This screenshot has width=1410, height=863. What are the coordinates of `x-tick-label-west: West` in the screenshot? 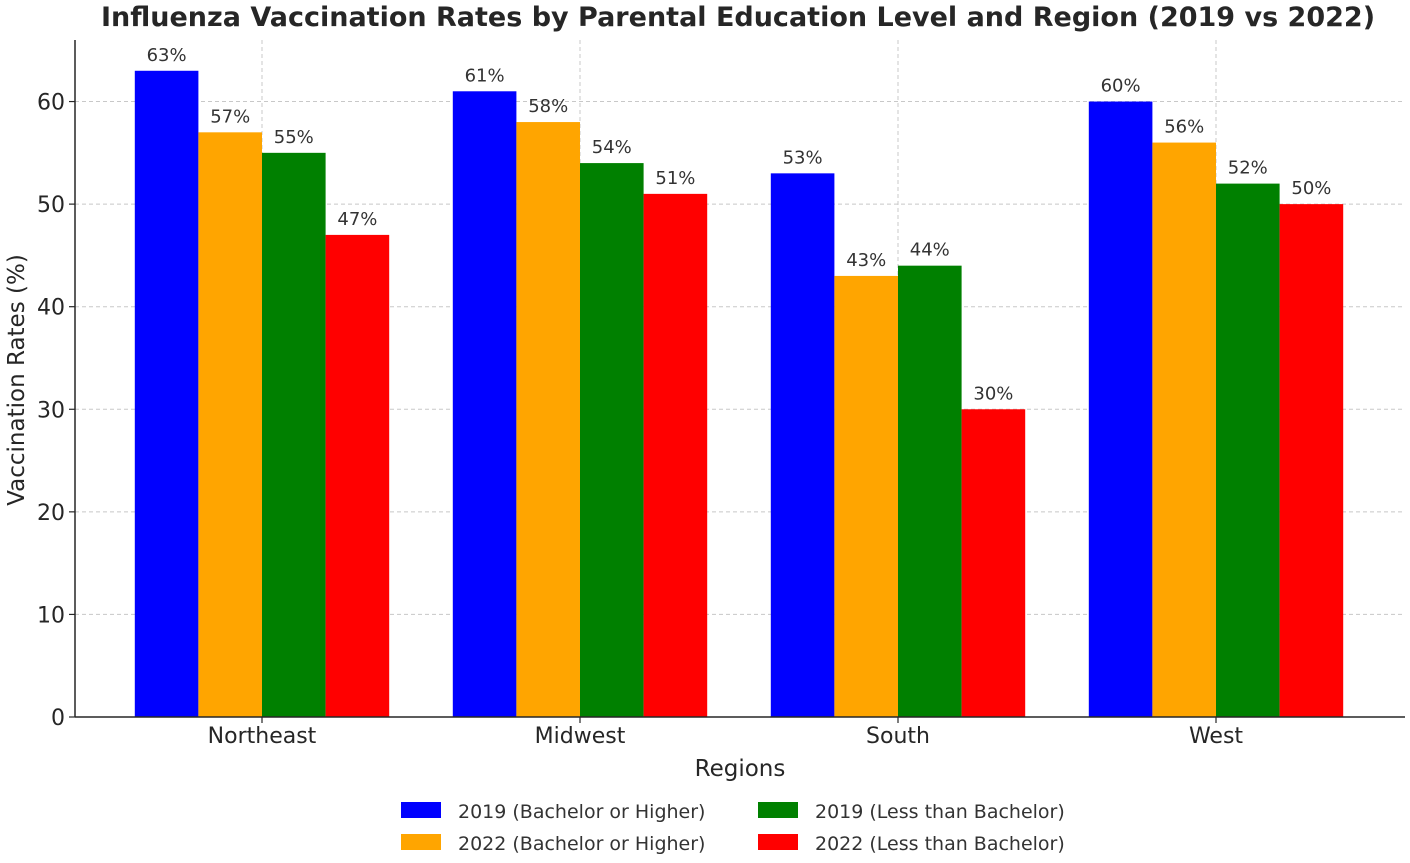 It's located at (1216, 736).